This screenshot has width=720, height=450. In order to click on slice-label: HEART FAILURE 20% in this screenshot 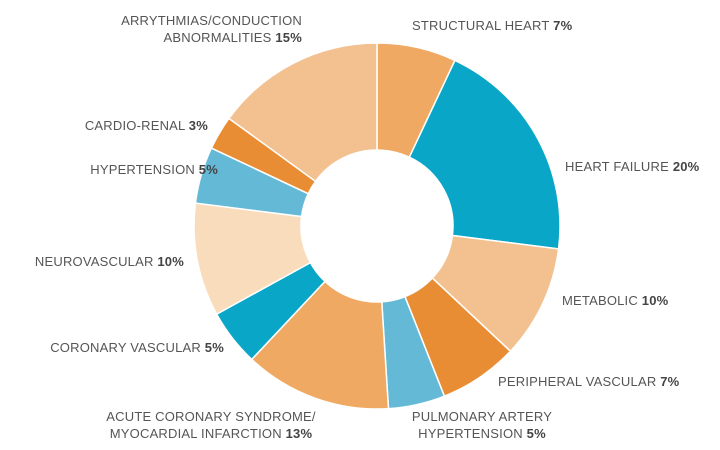, I will do `click(642, 166)`.